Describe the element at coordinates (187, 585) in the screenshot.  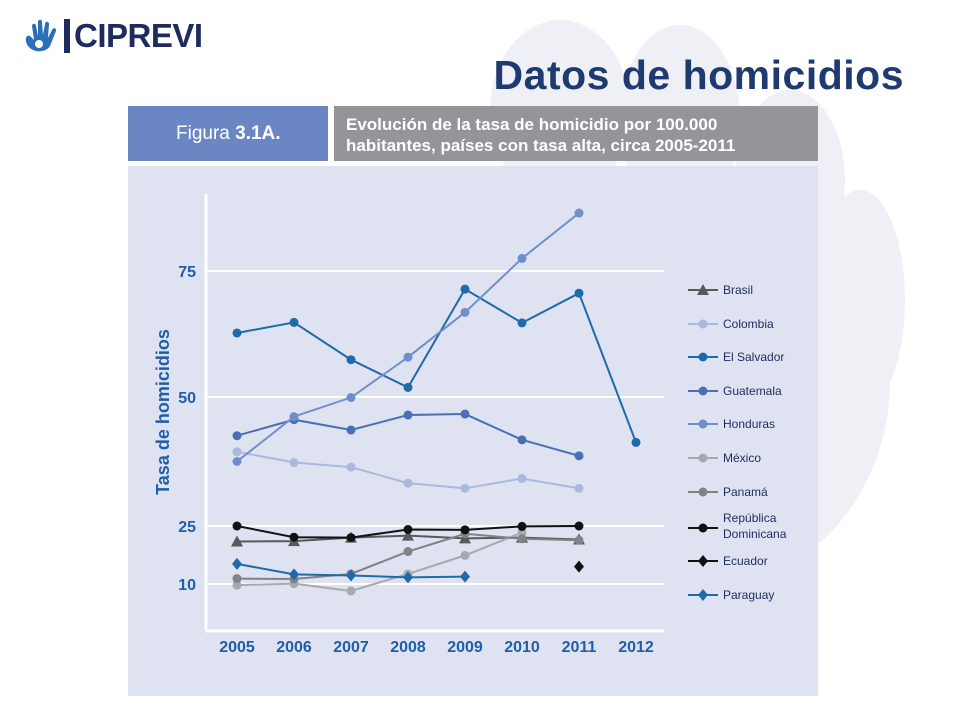
I see `y-tick-label: 10` at that location.